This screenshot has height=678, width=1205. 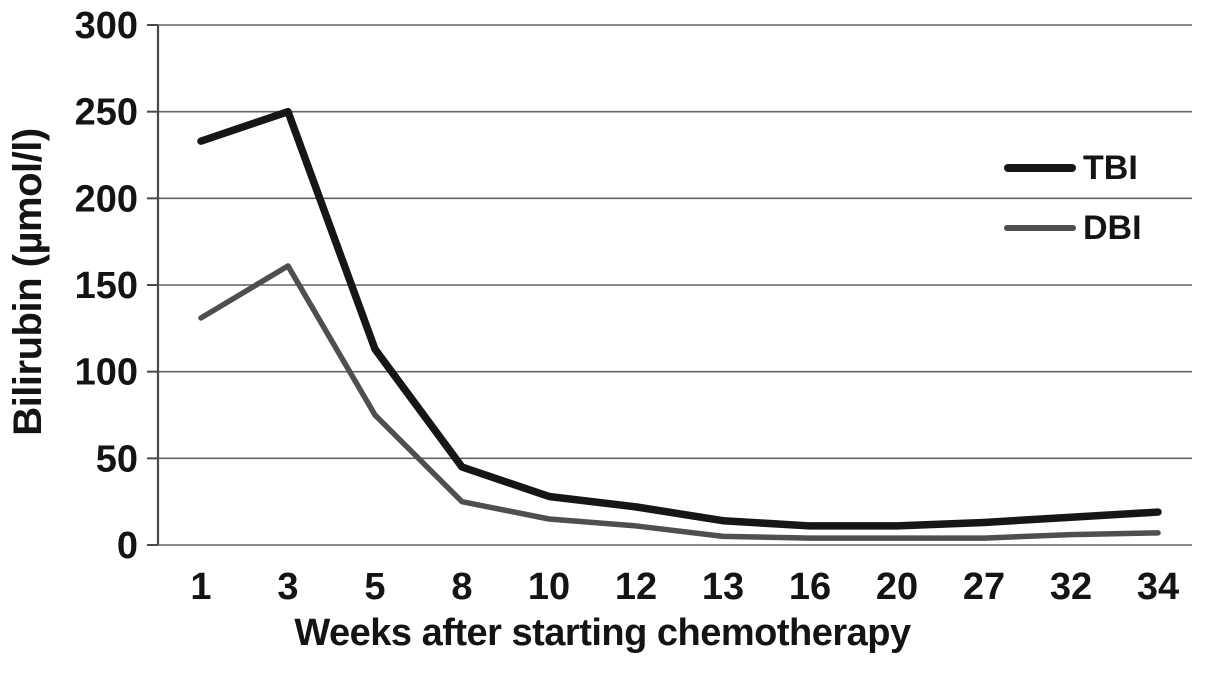 I want to click on x-tick-label: 16, so click(x=810, y=587).